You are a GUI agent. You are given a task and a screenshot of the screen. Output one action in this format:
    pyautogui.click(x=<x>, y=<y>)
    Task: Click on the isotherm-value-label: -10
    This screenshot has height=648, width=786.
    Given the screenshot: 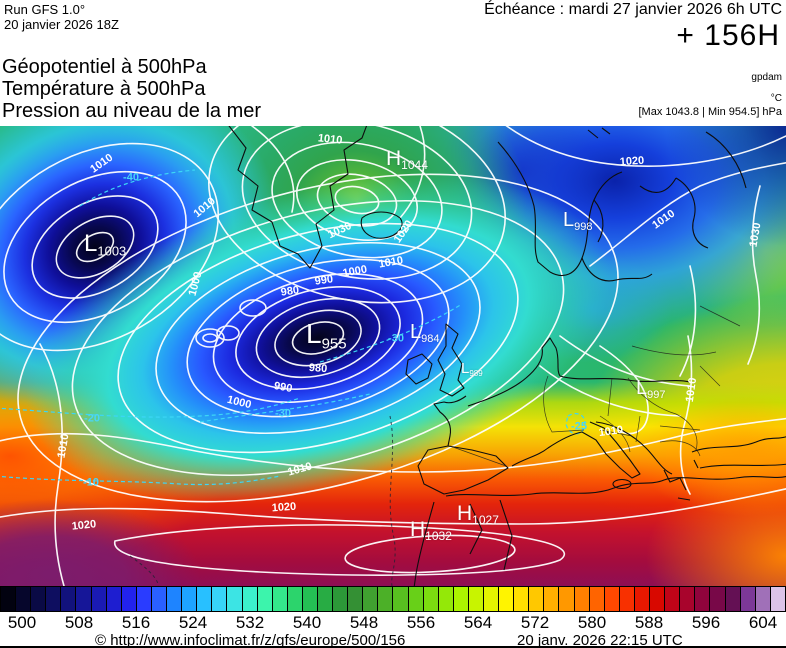 What is the action you would take?
    pyautogui.click(x=91, y=482)
    